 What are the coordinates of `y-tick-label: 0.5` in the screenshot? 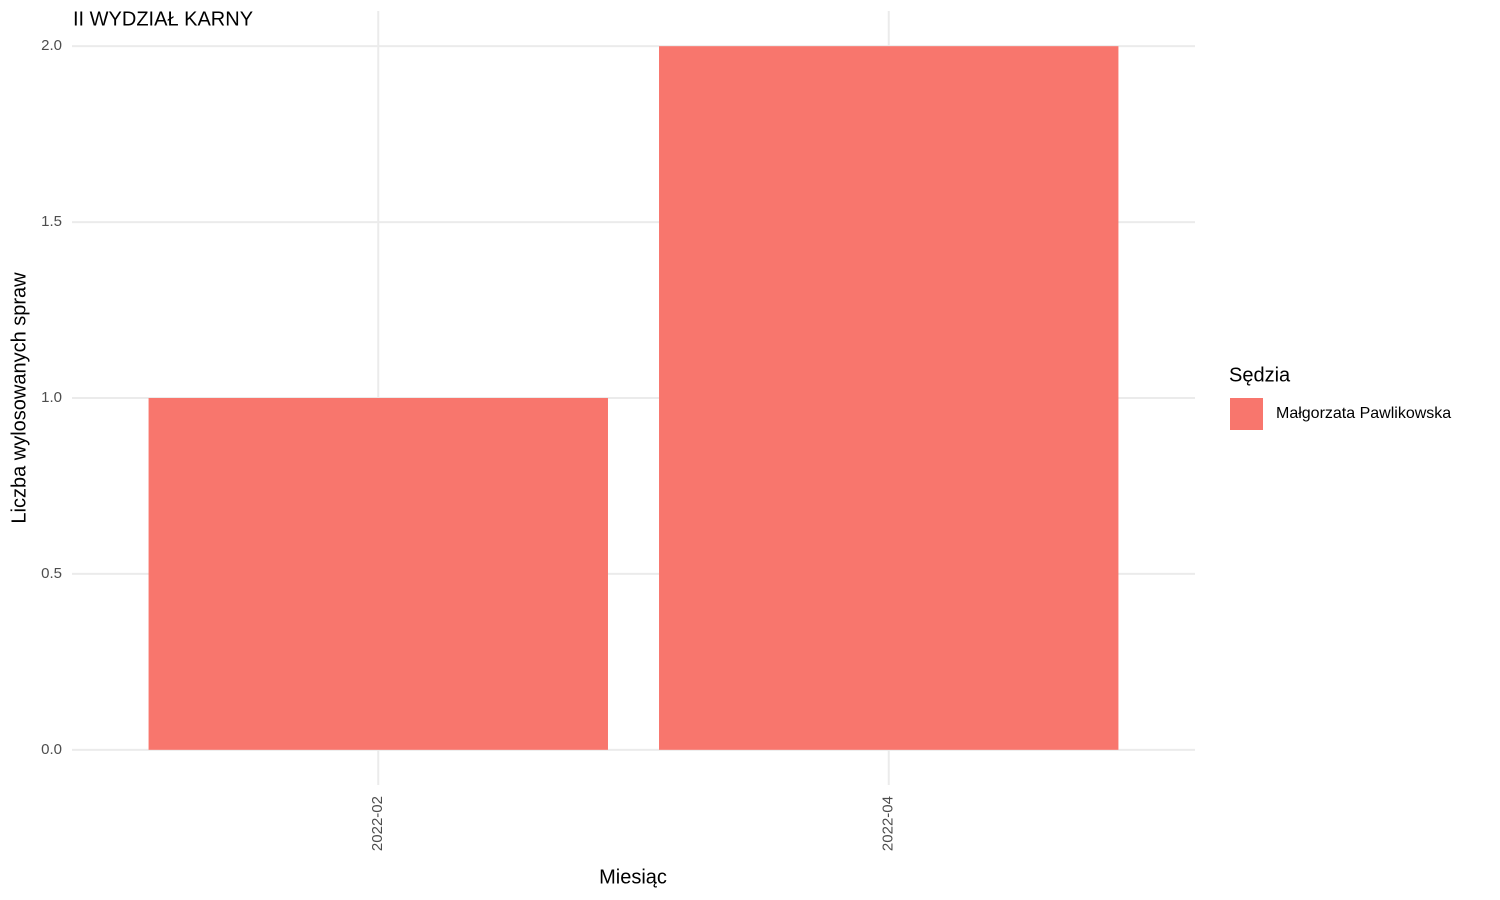 It's located at (51, 573).